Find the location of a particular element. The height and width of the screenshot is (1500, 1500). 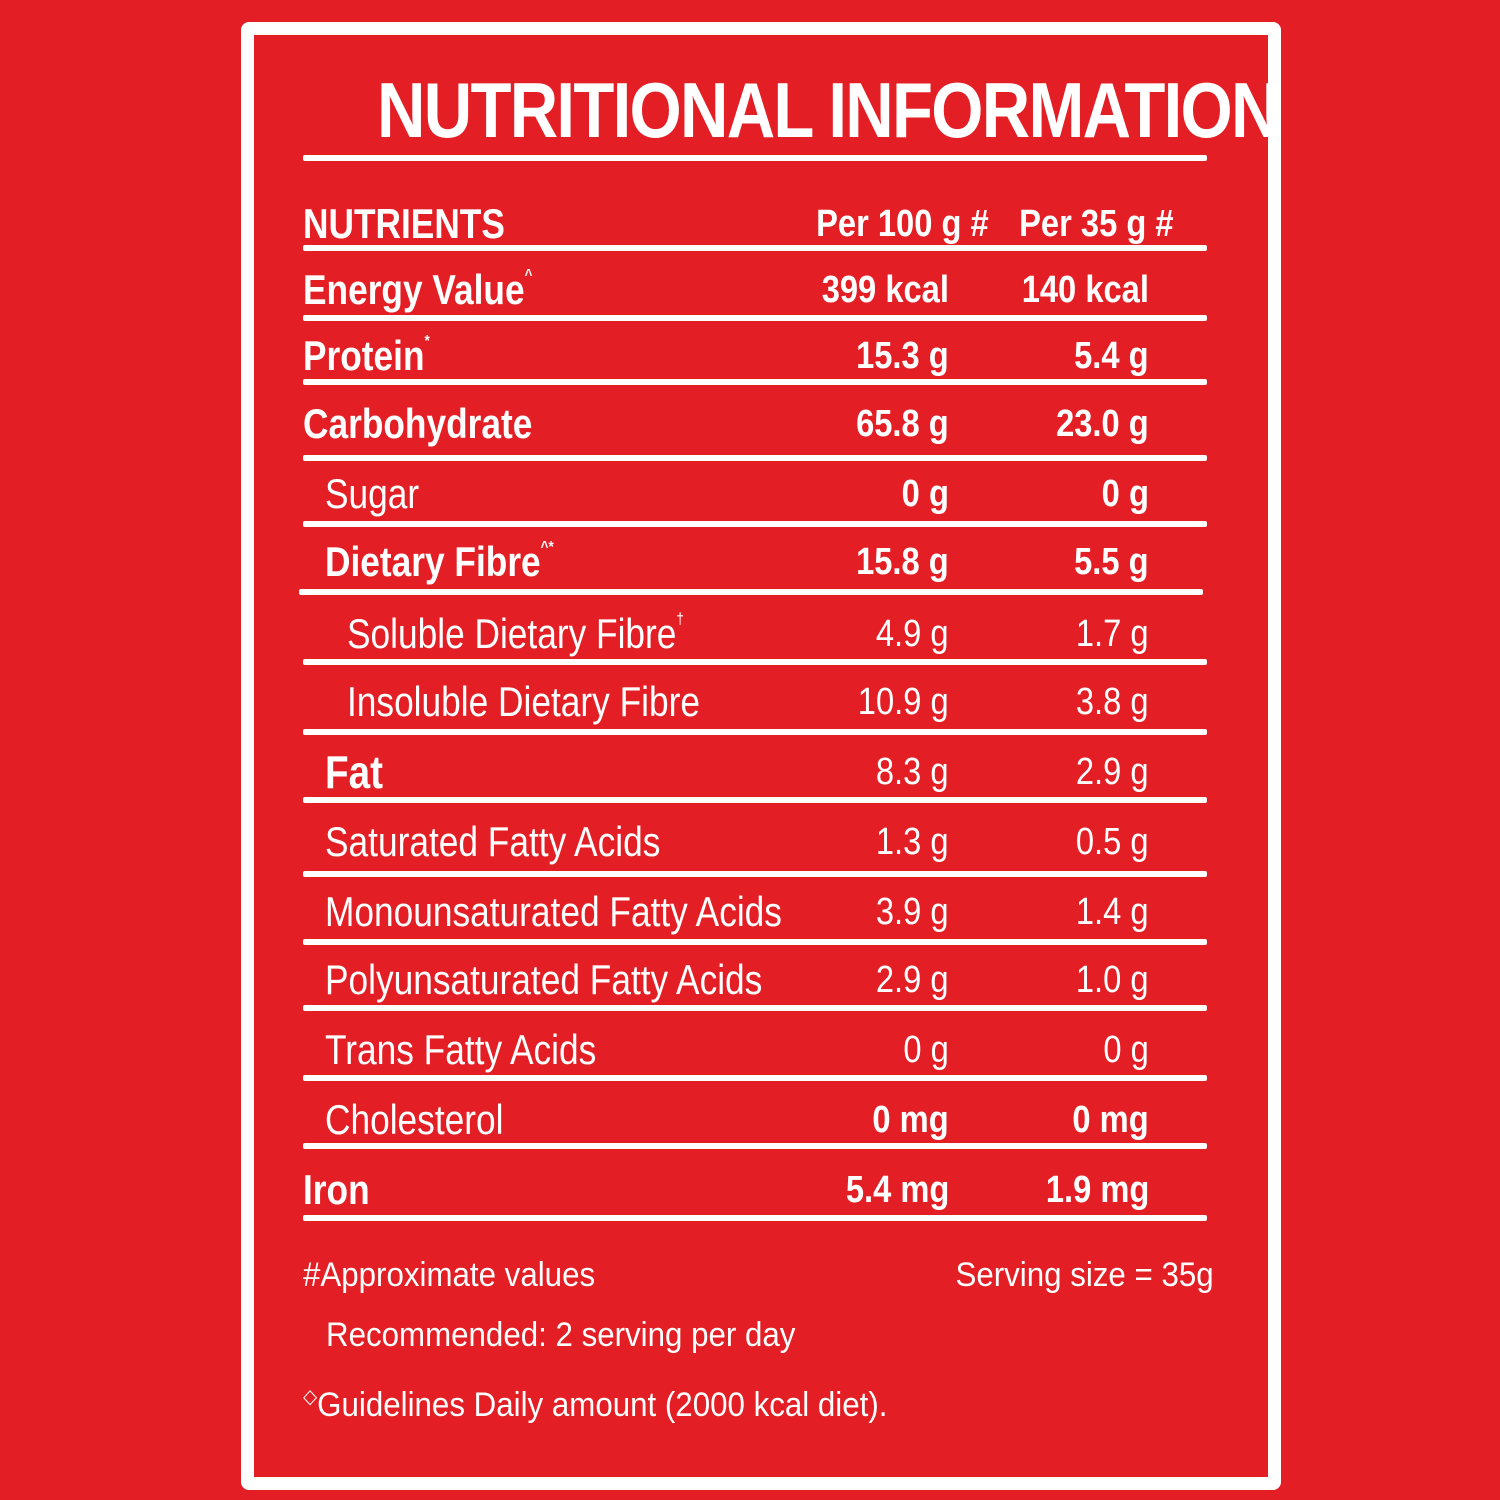

table-row: Polyunsaturated Fatty Acids 2.9 g 1.0 g is located at coordinates (755, 980).